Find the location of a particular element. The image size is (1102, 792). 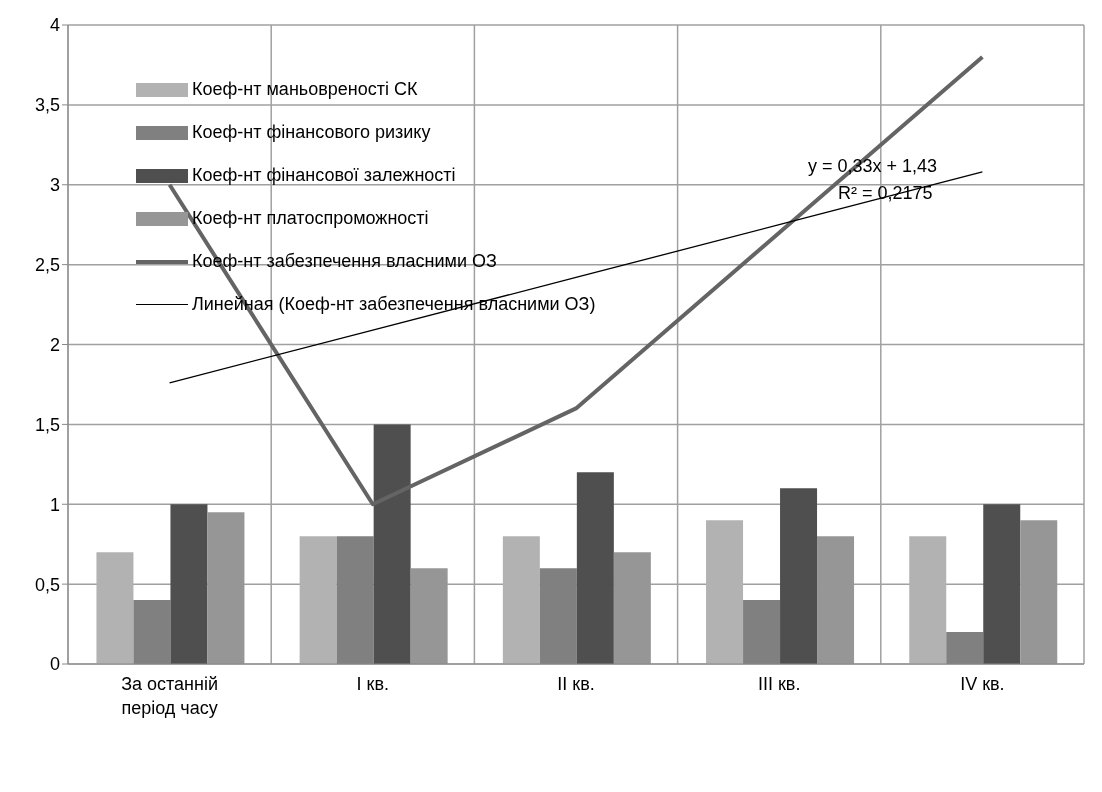

y-tick-label: 0,5 is located at coordinates (47, 584).